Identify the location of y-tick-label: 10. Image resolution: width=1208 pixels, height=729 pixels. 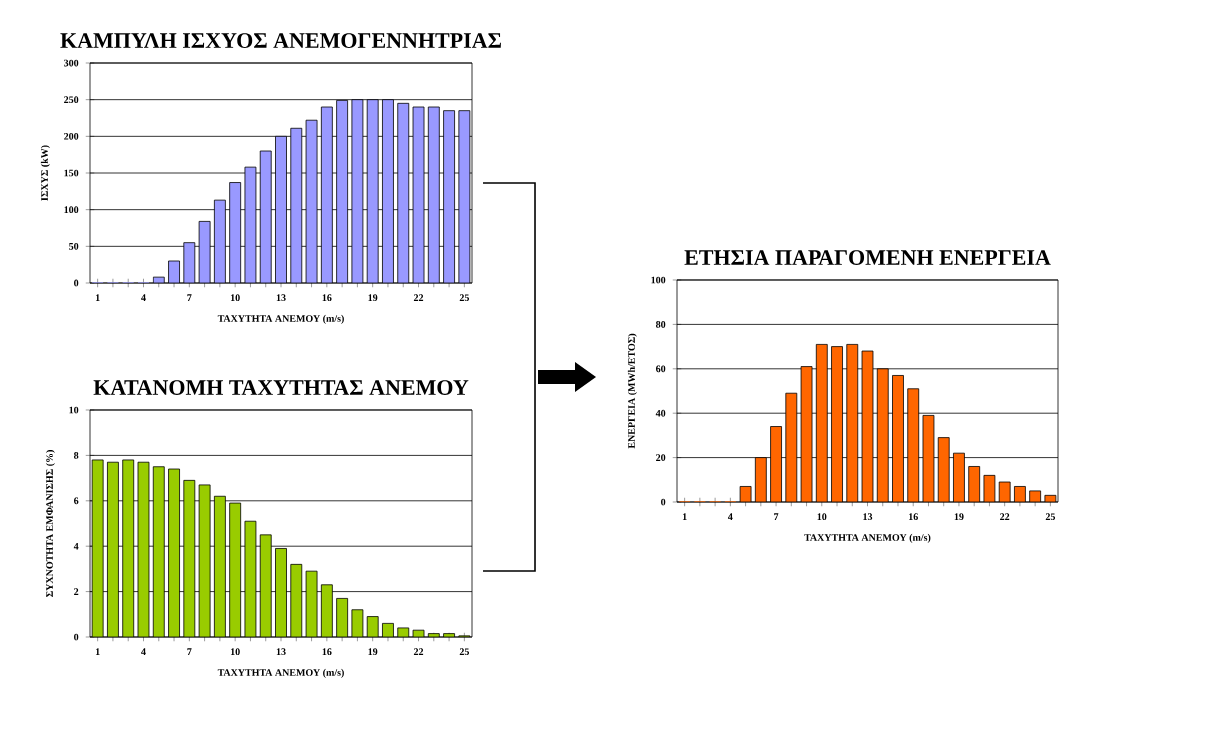
(74, 410).